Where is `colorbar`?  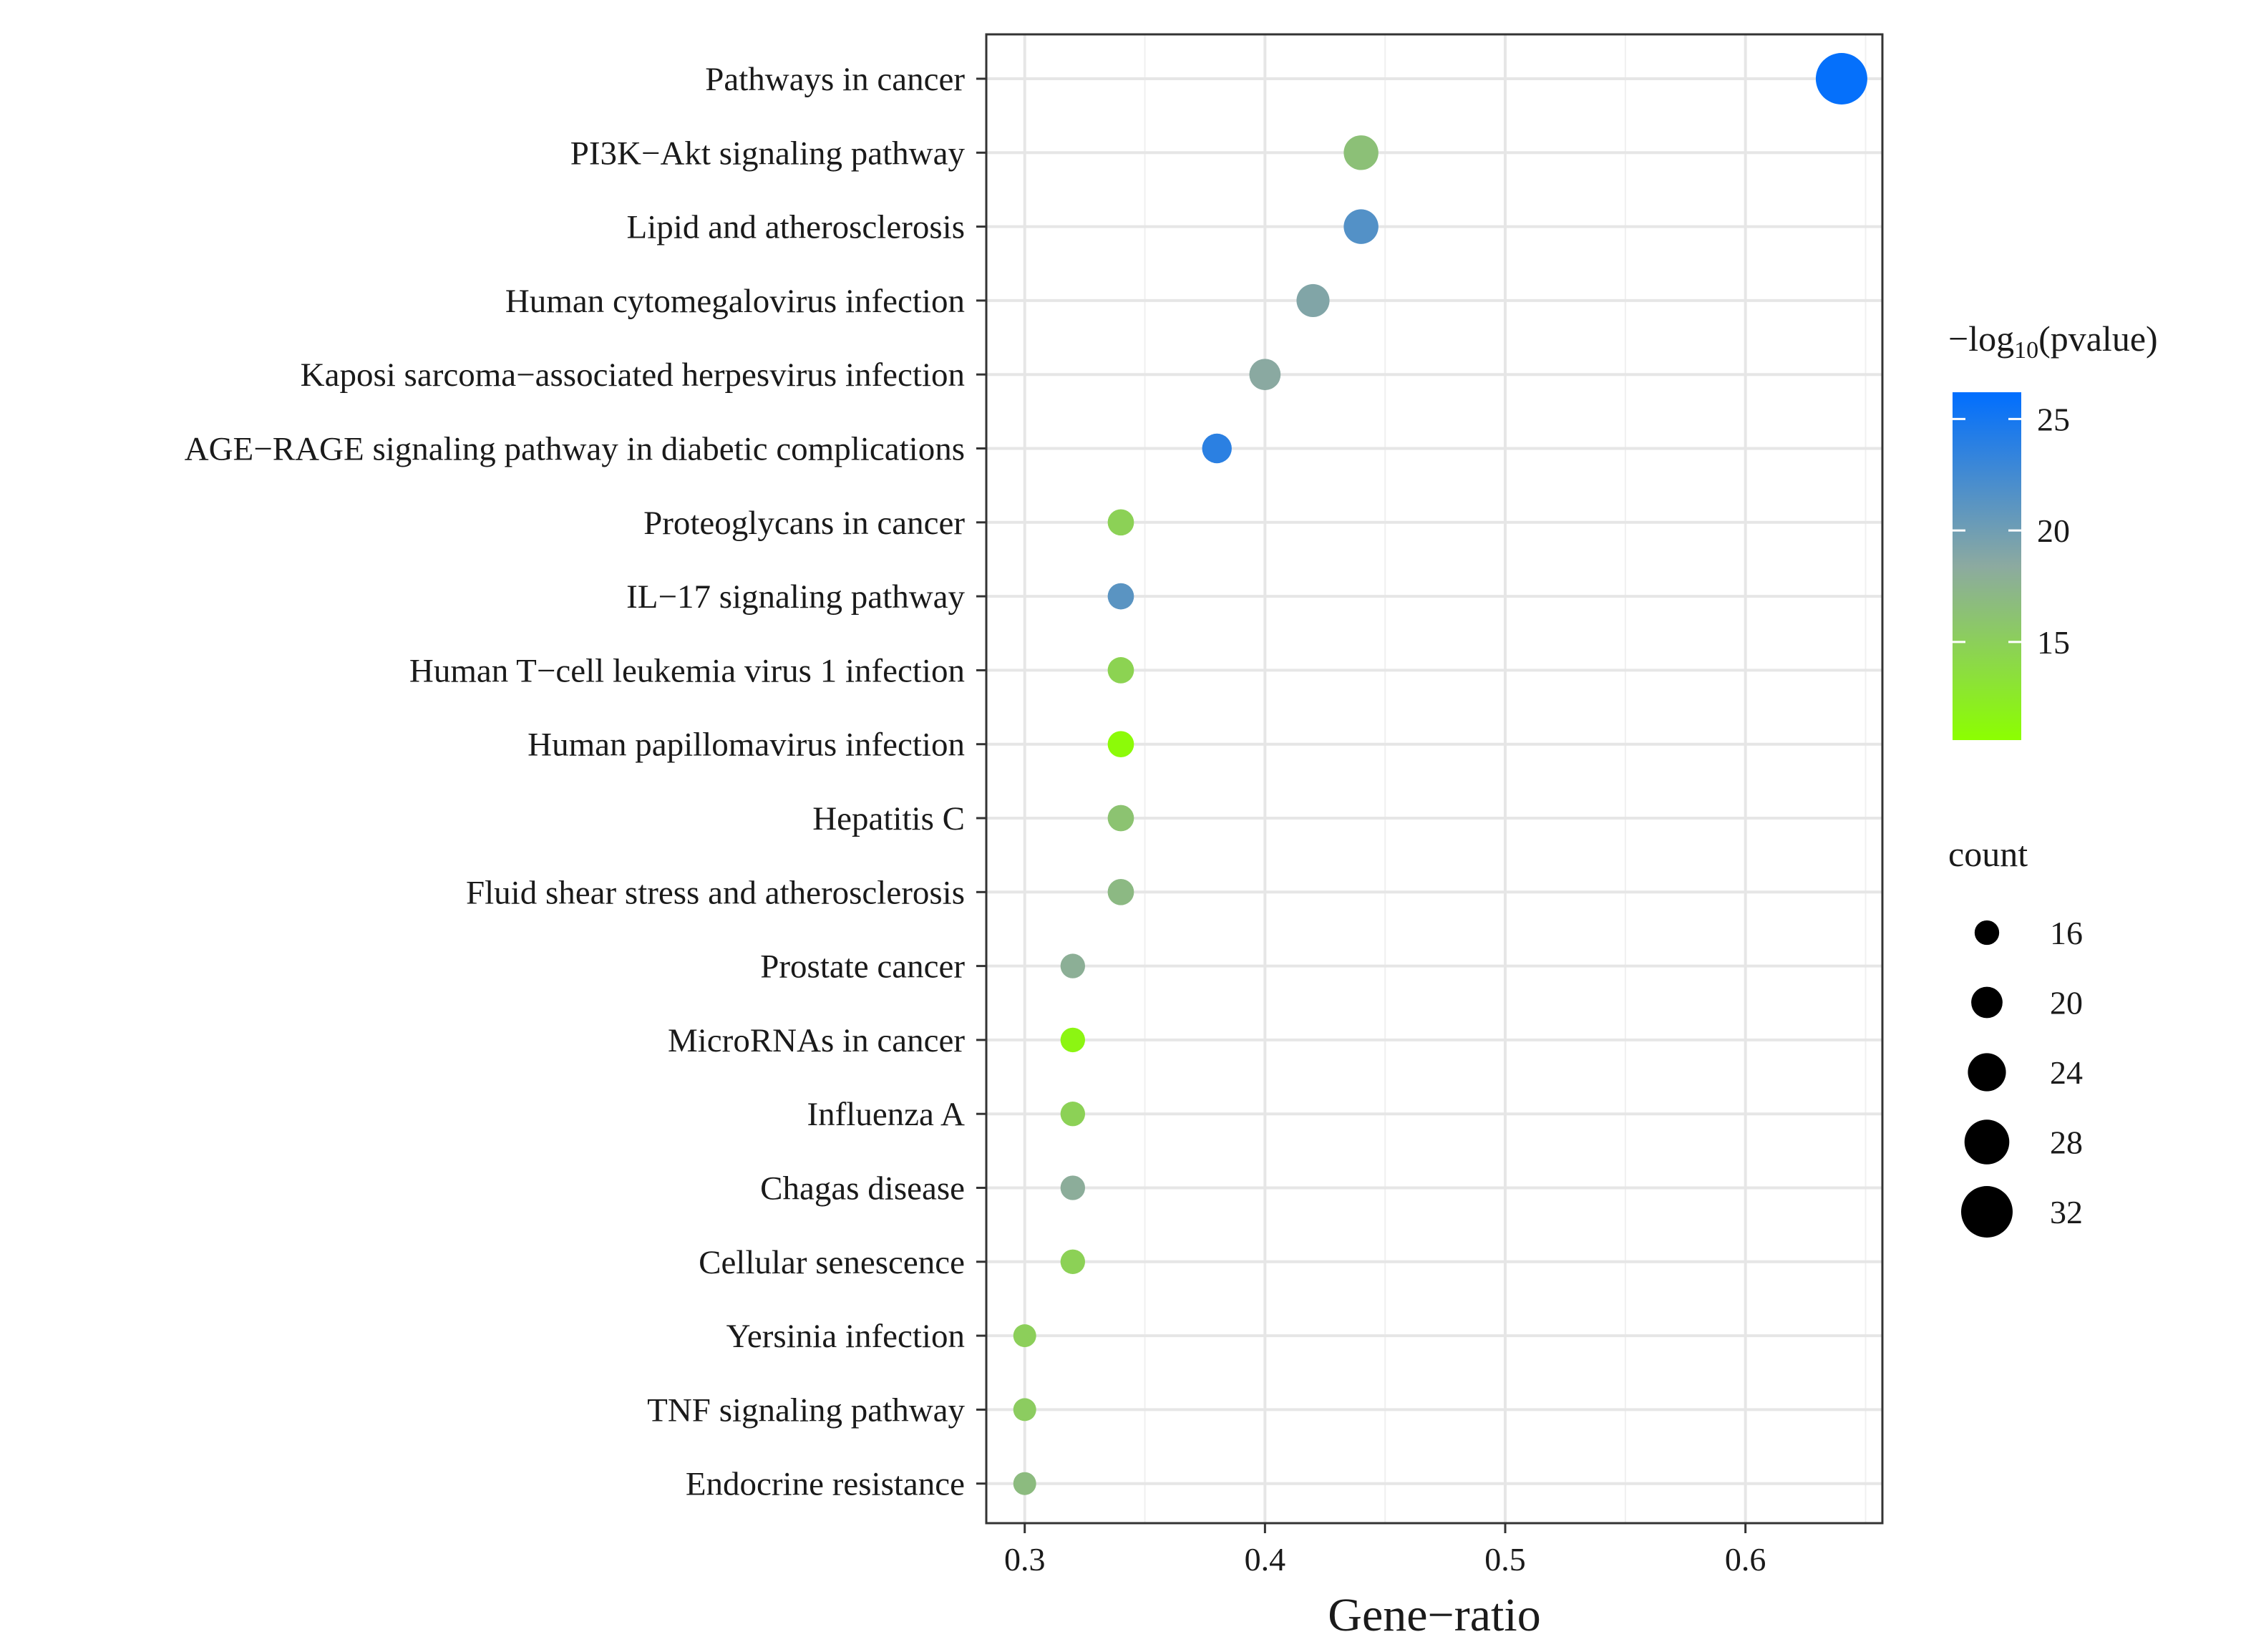
colorbar is located at coordinates (1987, 566).